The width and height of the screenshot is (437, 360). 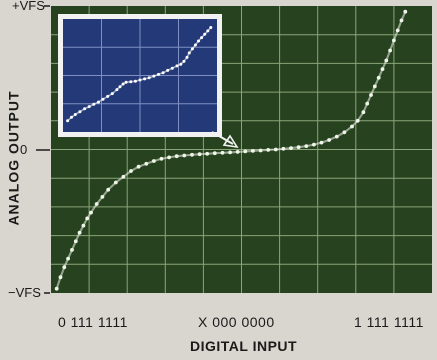 What do you see at coordinates (24, 292) in the screenshot?
I see `y-tick-bottom: −VFS` at bounding box center [24, 292].